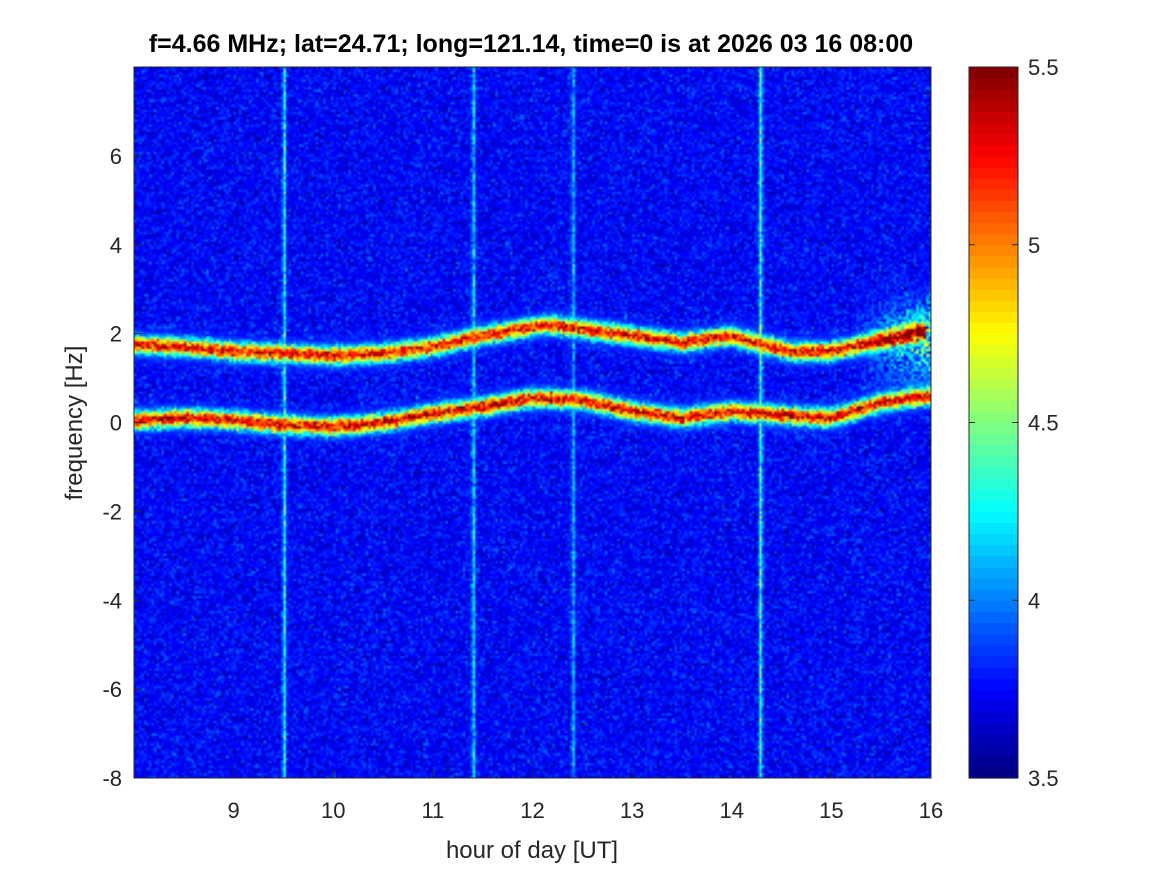  What do you see at coordinates (632, 810) in the screenshot?
I see `x-tick-label: 13` at bounding box center [632, 810].